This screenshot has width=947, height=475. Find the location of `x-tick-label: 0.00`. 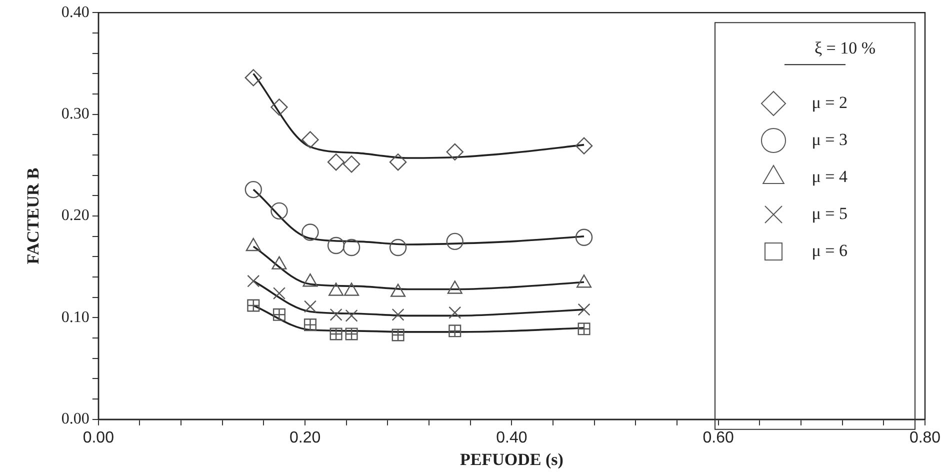

x-tick-label: 0.00 is located at coordinates (98, 437).